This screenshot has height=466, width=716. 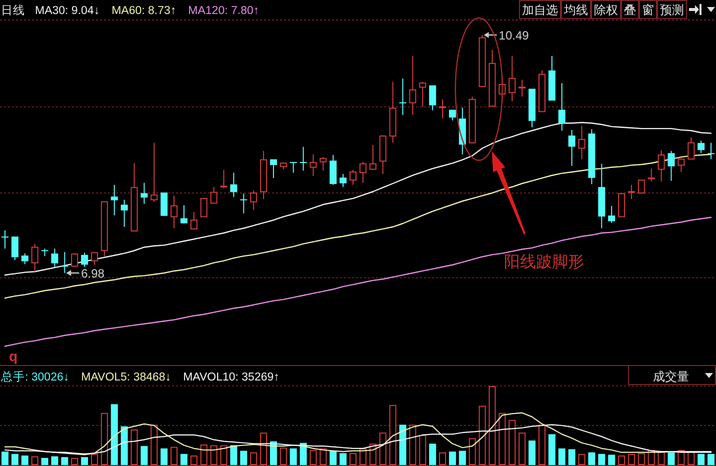 What do you see at coordinates (514, 35) in the screenshot?
I see `annotation: 10.49` at bounding box center [514, 35].